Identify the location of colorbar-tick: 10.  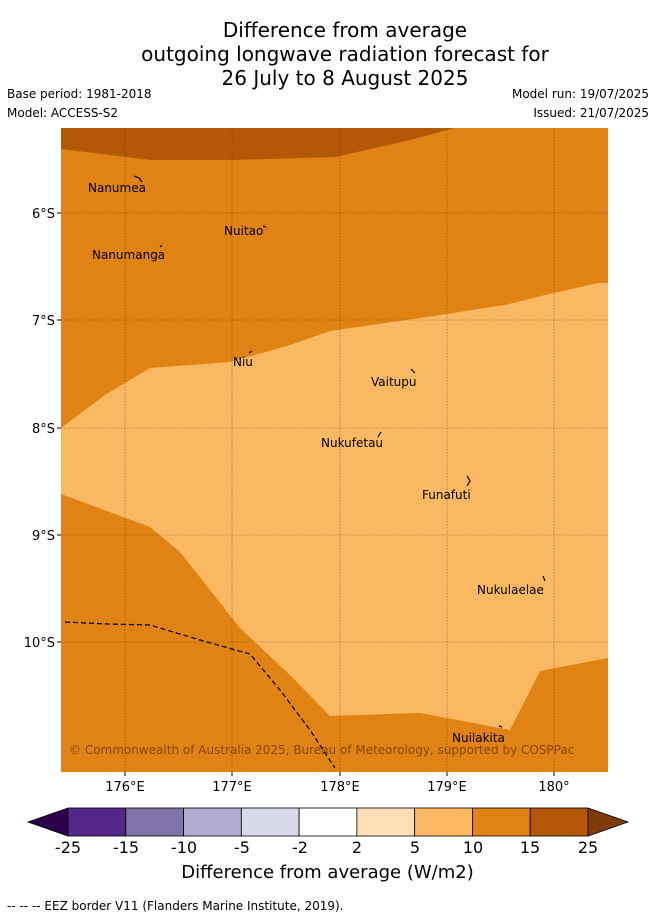
(473, 847).